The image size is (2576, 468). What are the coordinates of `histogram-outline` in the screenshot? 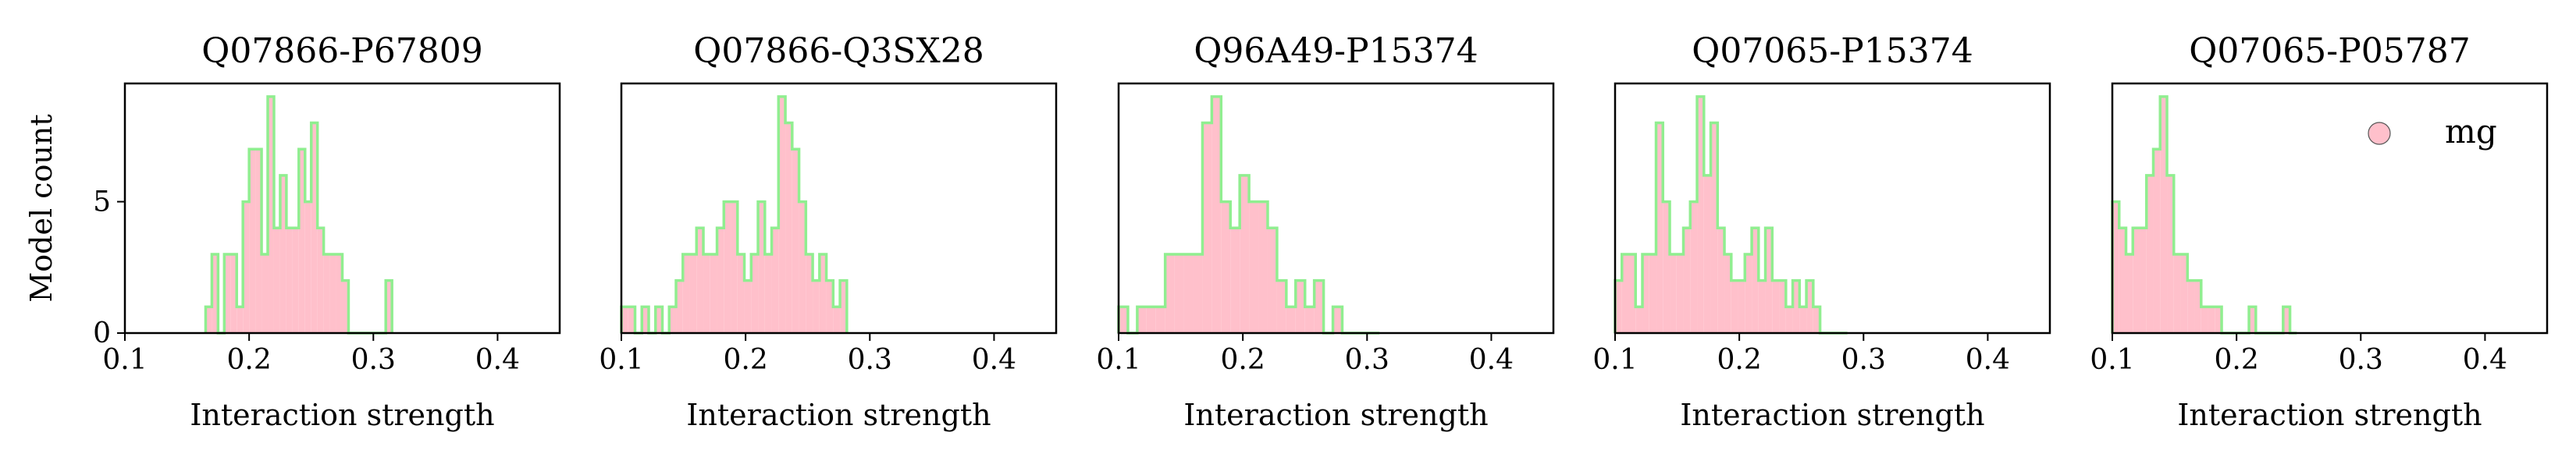 It's located at (734, 215).